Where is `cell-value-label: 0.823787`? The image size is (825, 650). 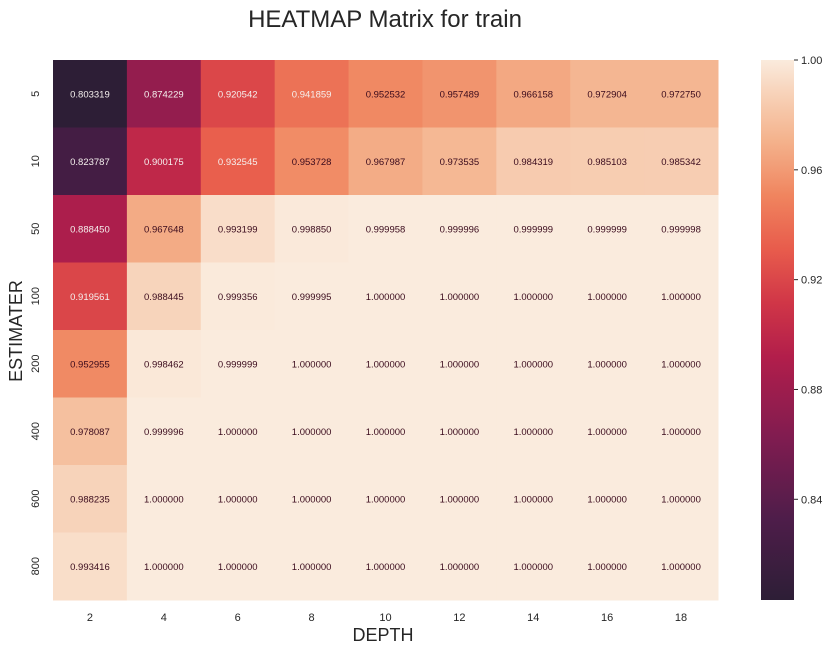 cell-value-label: 0.823787 is located at coordinates (90, 162).